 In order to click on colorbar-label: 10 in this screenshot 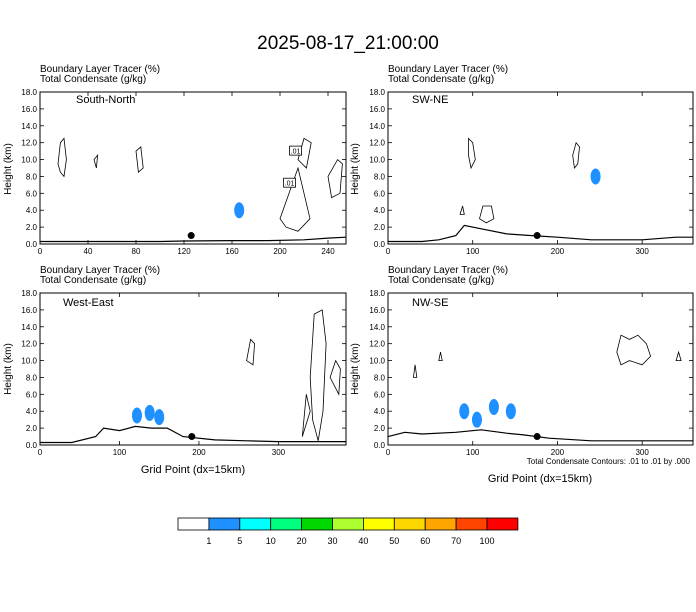, I will do `click(271, 541)`.